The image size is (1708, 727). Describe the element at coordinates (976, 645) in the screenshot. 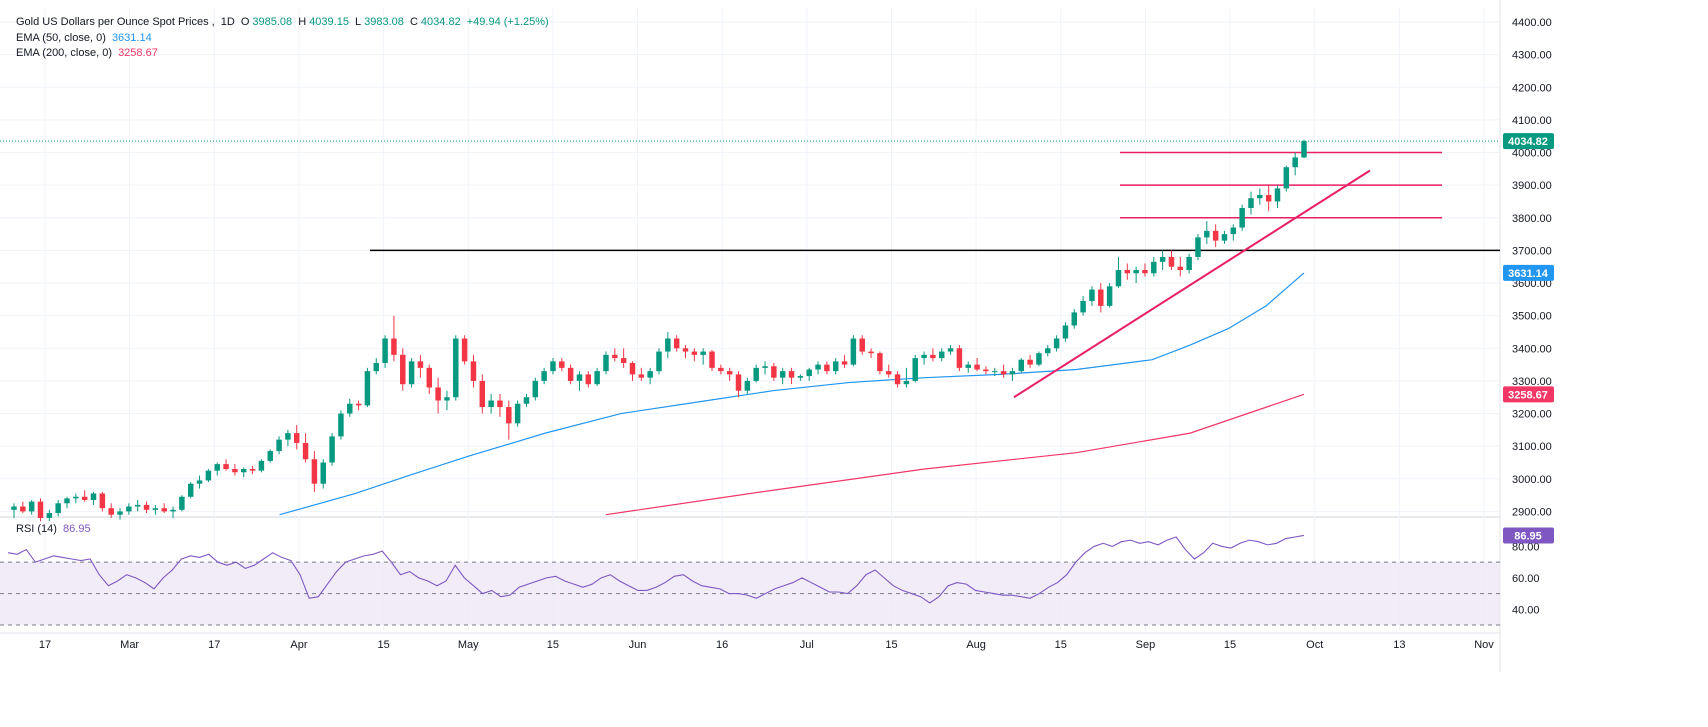

I see `time-tick-label: Aug` at that location.